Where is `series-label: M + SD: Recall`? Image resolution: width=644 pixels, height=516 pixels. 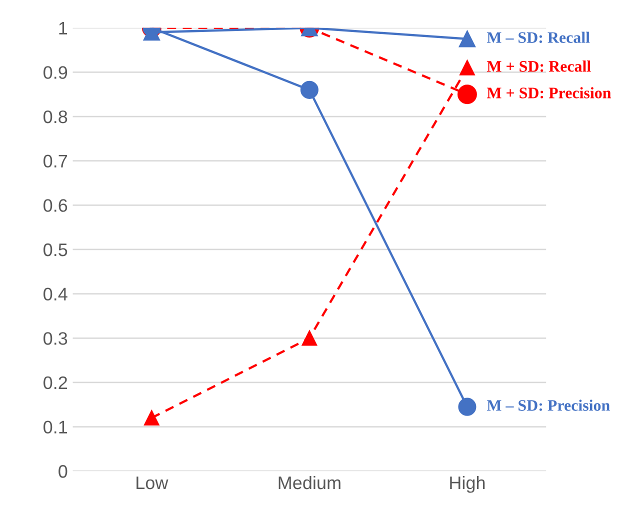
series-label: M + SD: Recall is located at coordinates (538, 66).